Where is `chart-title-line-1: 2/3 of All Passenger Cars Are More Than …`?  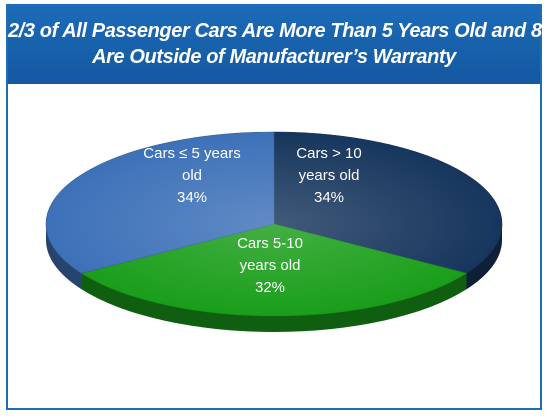
chart-title-line-1: 2/3 of All Passenger Cars Are More Than … is located at coordinates (279, 31).